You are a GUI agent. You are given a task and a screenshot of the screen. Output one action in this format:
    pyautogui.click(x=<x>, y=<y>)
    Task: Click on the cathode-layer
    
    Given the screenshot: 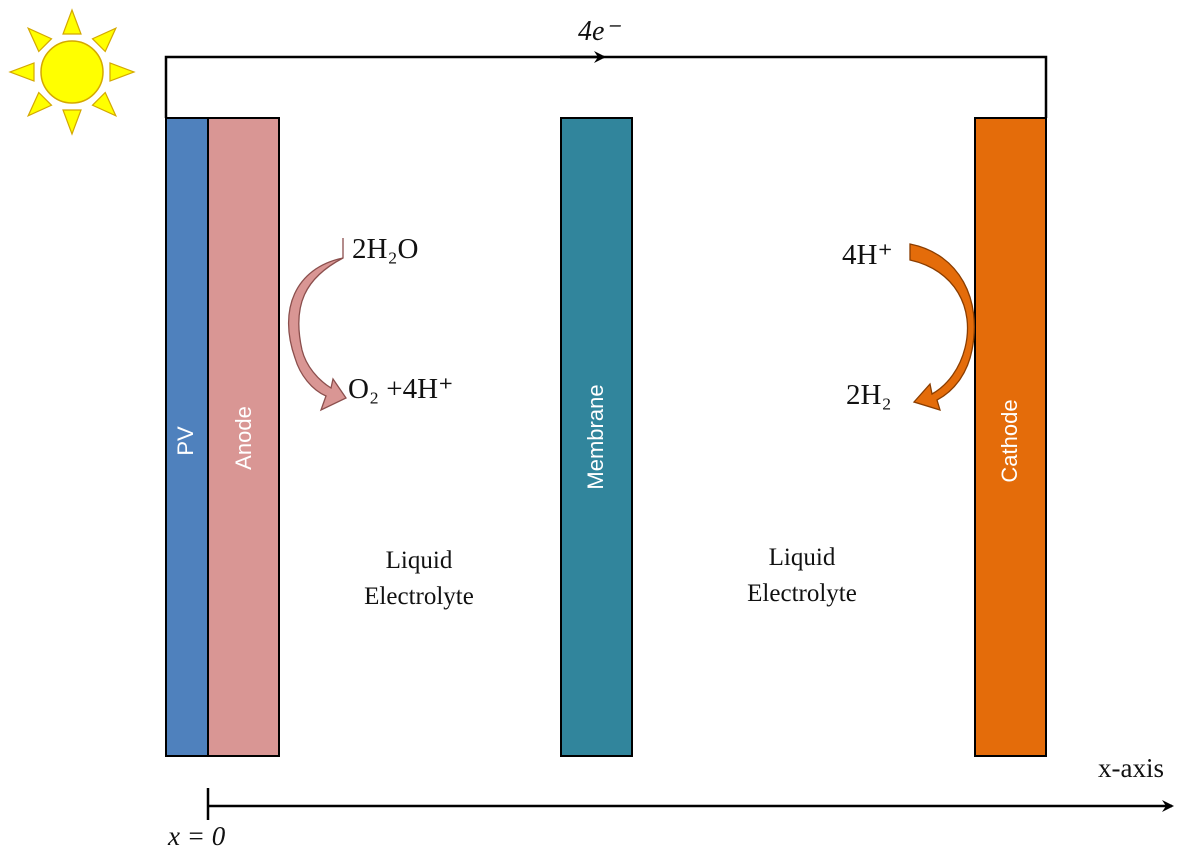 What is the action you would take?
    pyautogui.click(x=1010, y=437)
    